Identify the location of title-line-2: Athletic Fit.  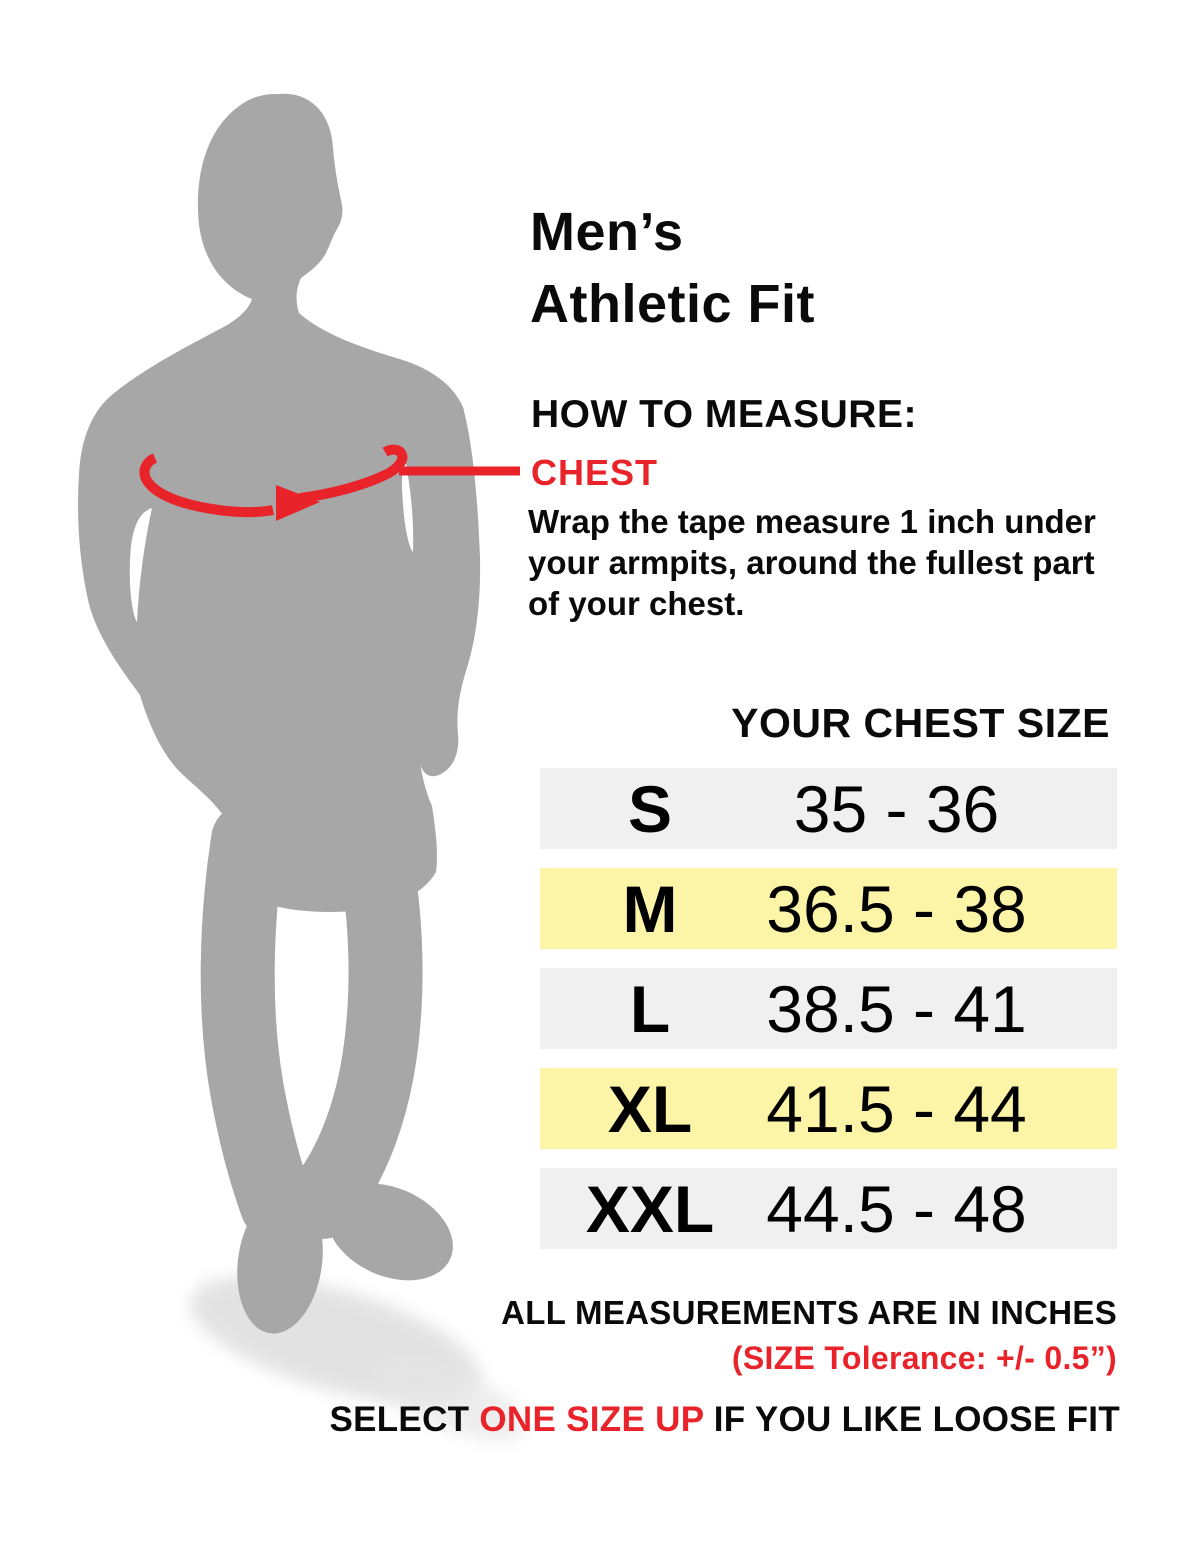
(672, 304).